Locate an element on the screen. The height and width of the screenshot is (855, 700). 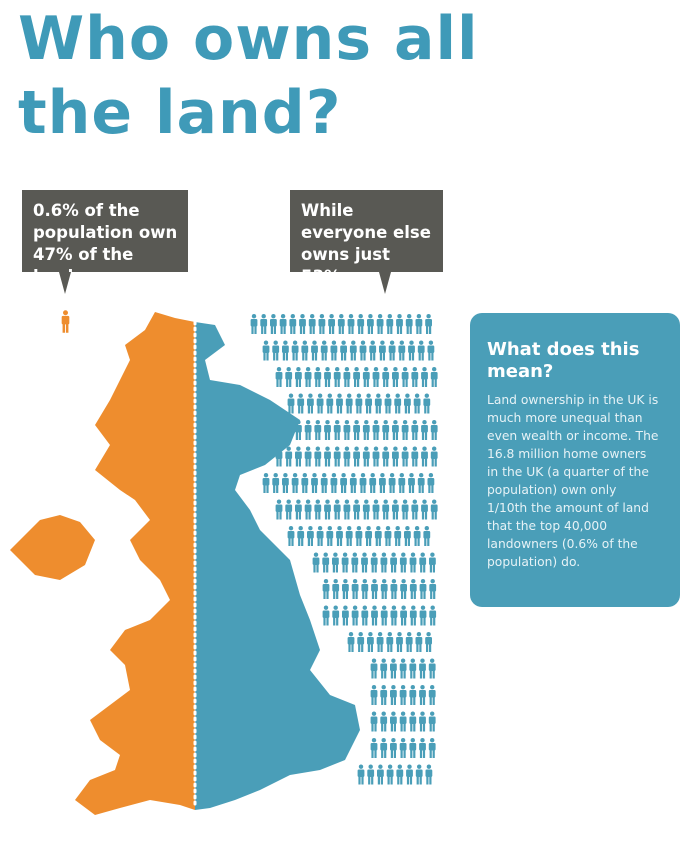
map-northern-ireland is located at coordinates (52, 547).